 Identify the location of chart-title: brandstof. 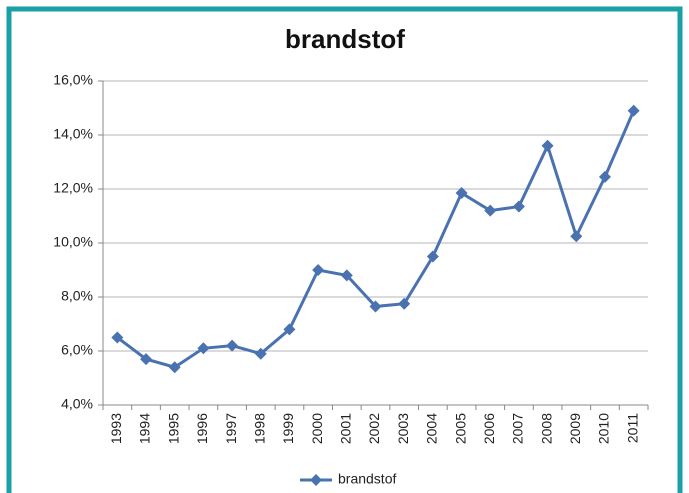
(345, 39).